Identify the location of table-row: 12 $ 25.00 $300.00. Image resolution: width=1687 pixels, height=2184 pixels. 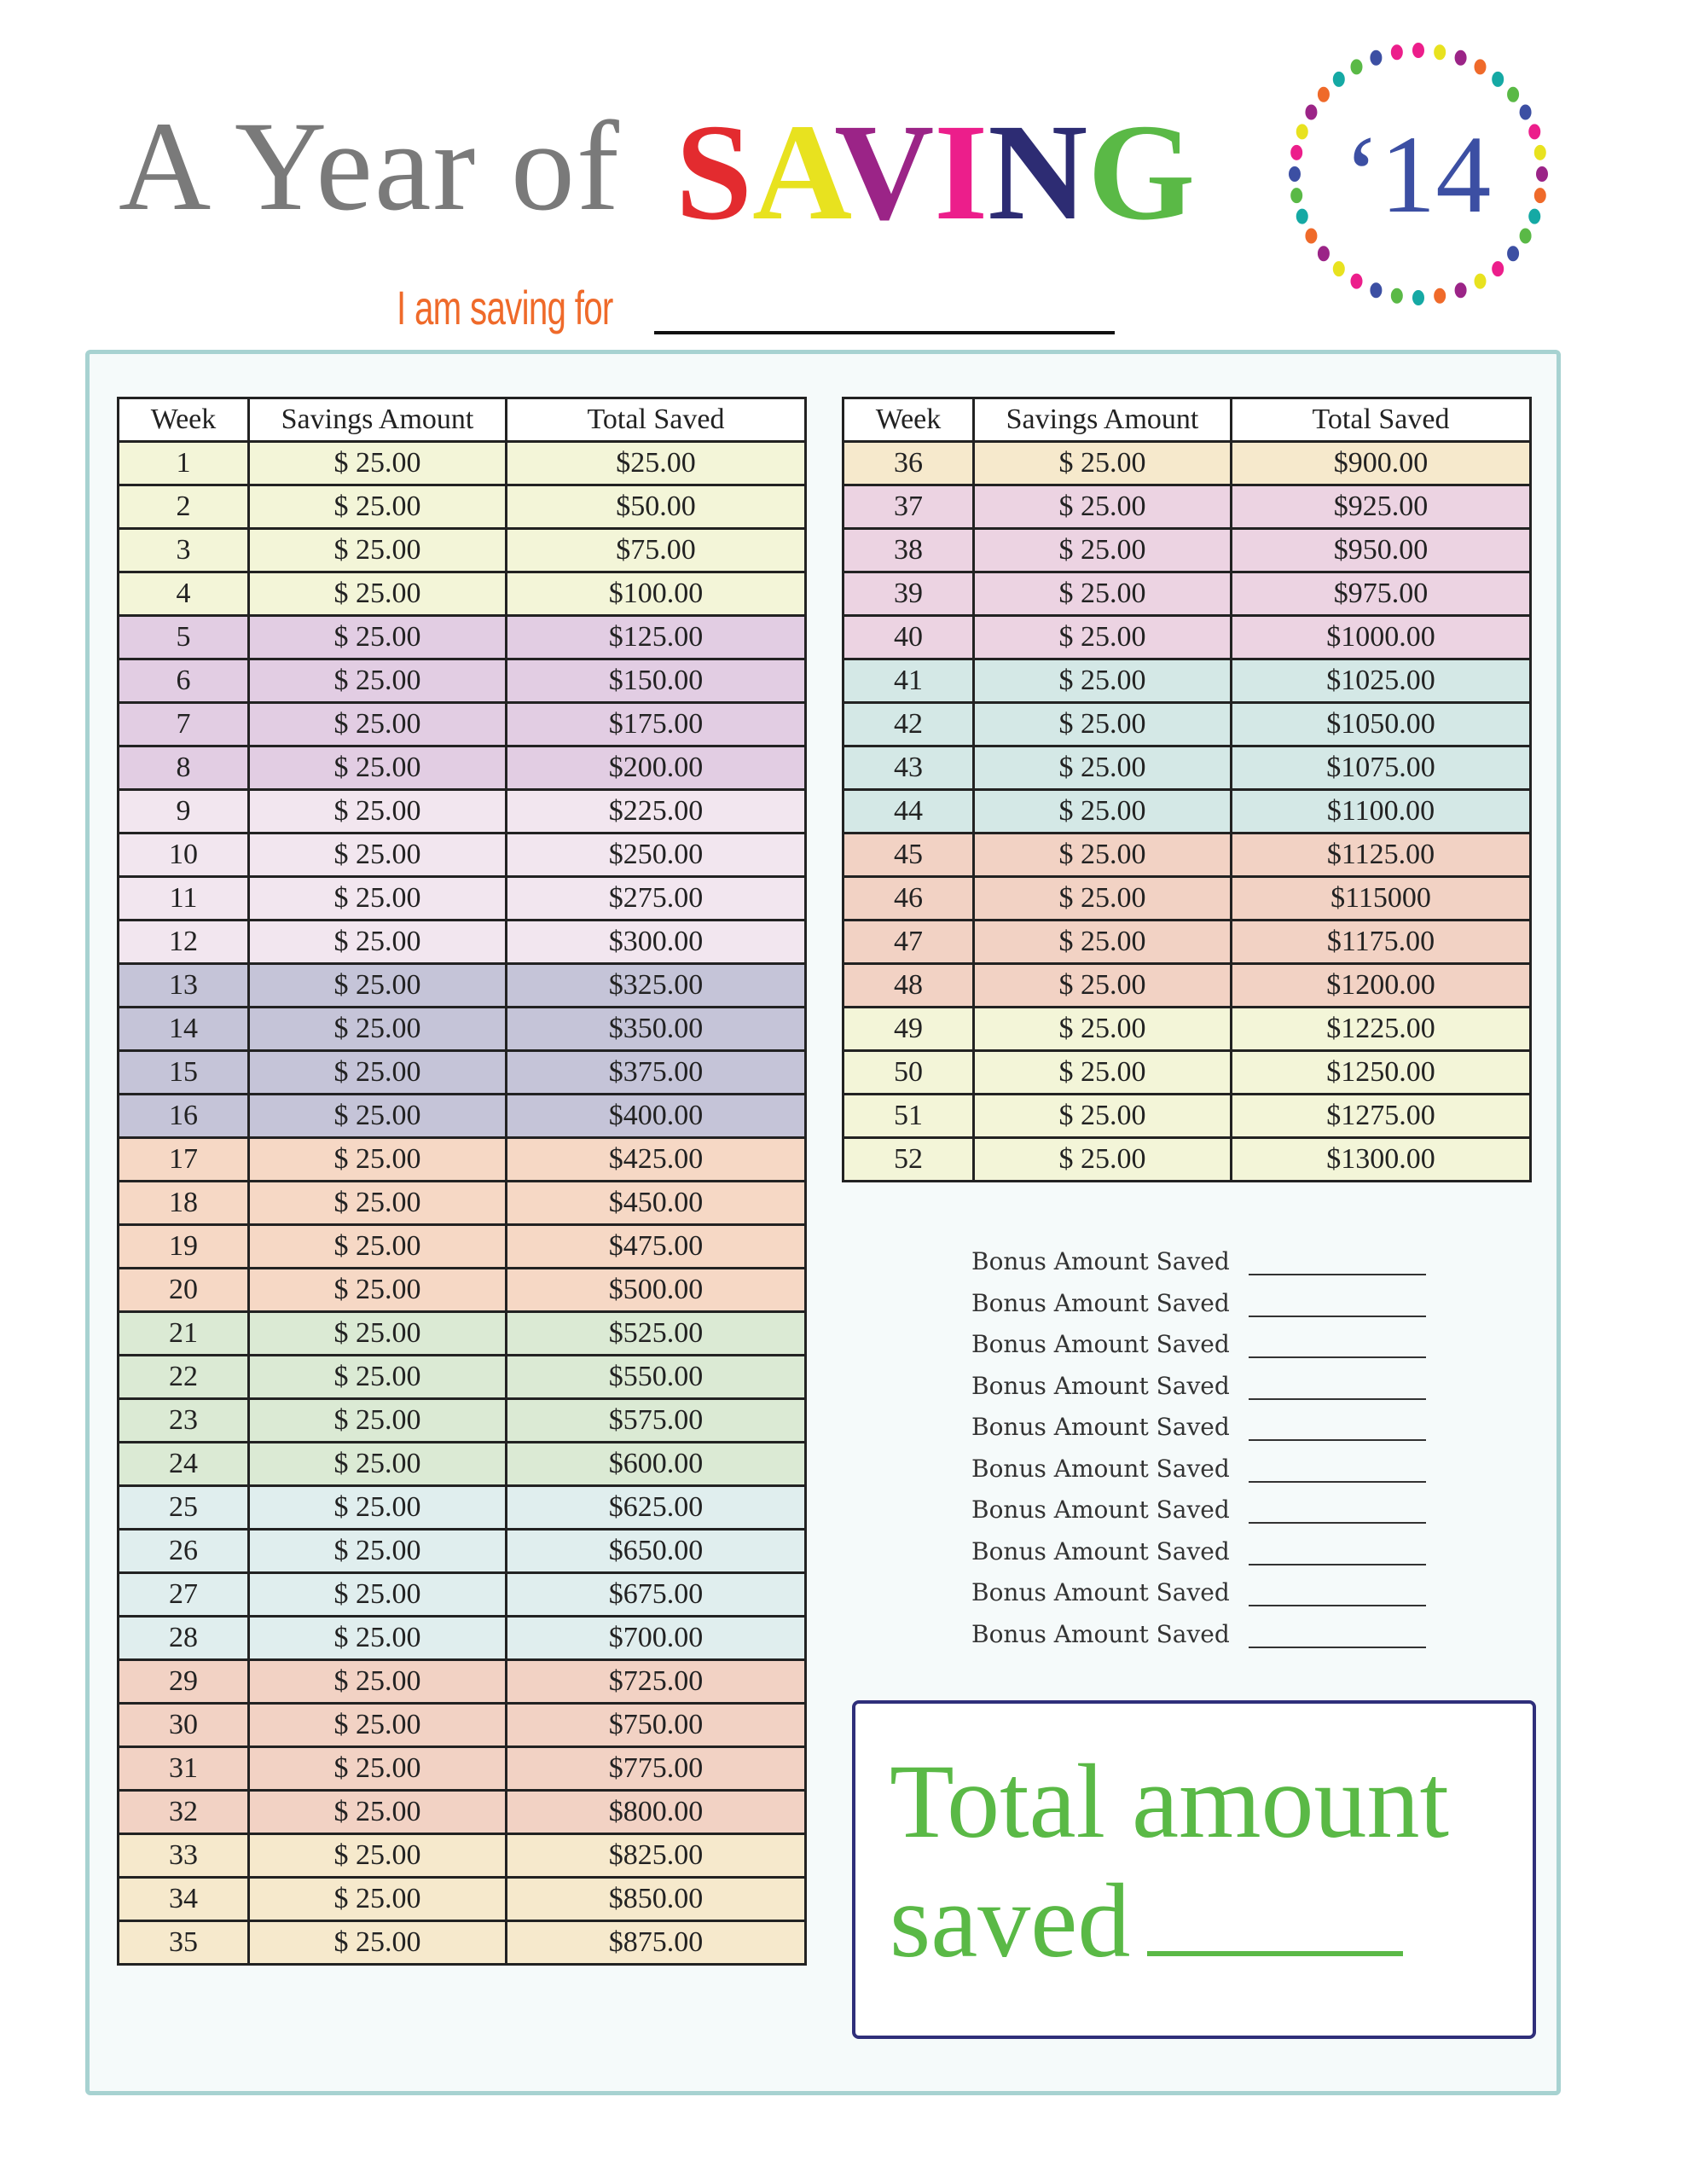
(462, 942).